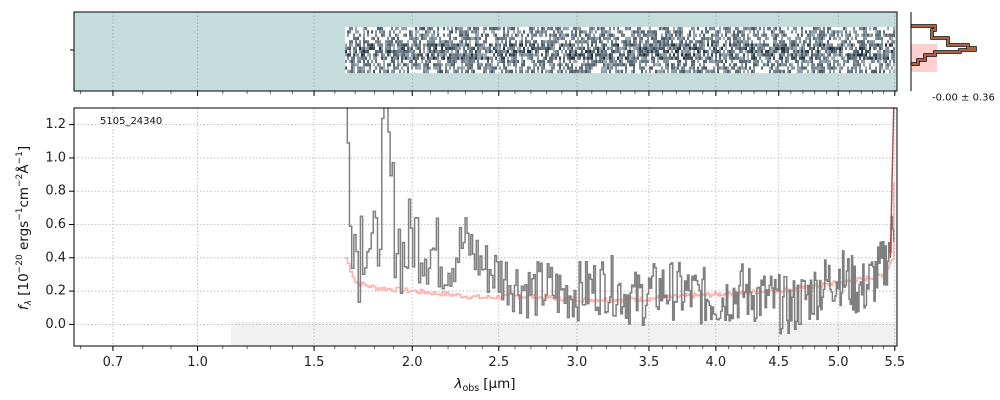  Describe the element at coordinates (649, 362) in the screenshot. I see `x-tick-label: 3.5` at that location.